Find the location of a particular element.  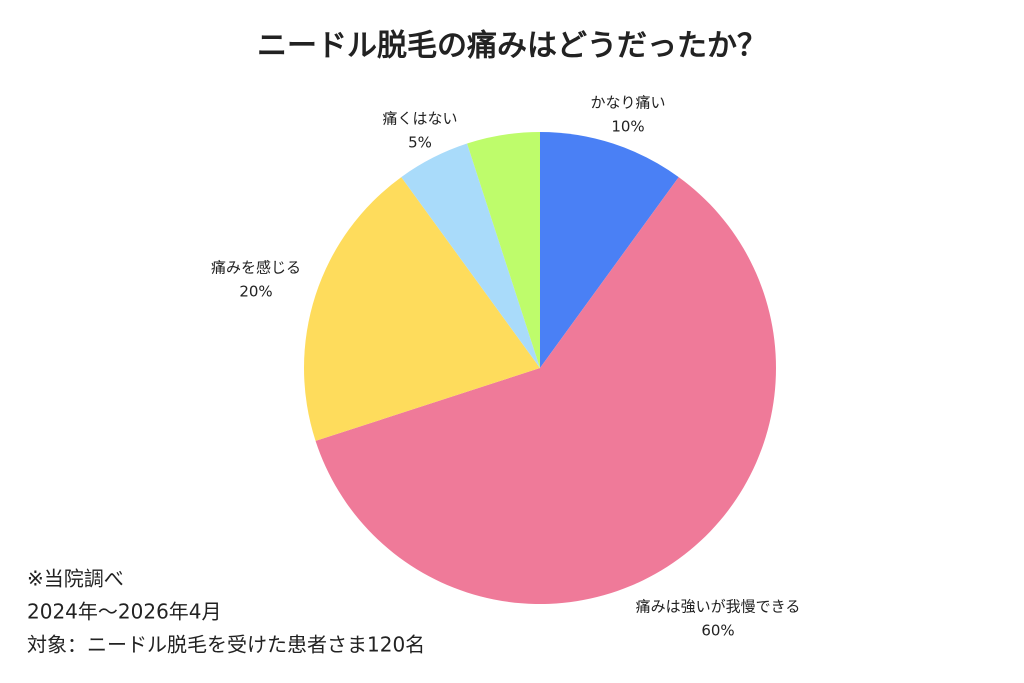

note: 2024年〜2026年4月 is located at coordinates (124, 612).